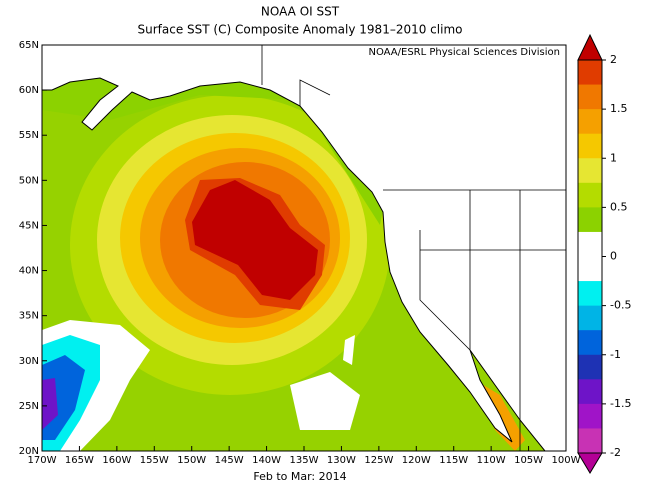 This screenshot has height=490, width=656. Describe the element at coordinates (299, 476) in the screenshot. I see `footer: Feb to Mar: 2014` at that location.